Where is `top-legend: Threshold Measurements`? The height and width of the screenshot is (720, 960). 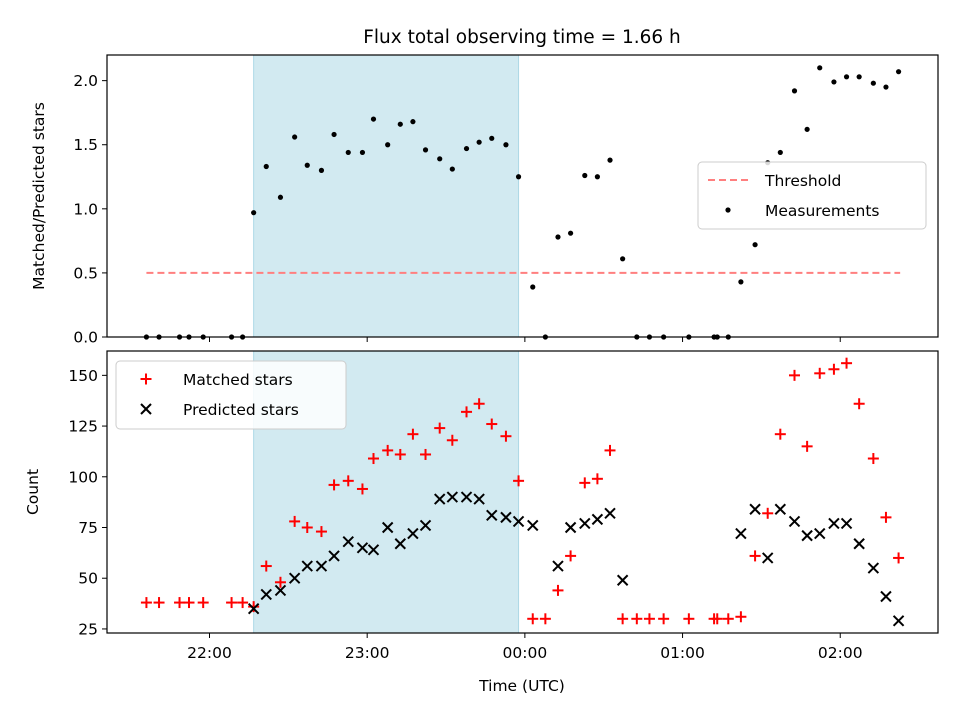 top-legend: Threshold Measurements is located at coordinates (812, 195).